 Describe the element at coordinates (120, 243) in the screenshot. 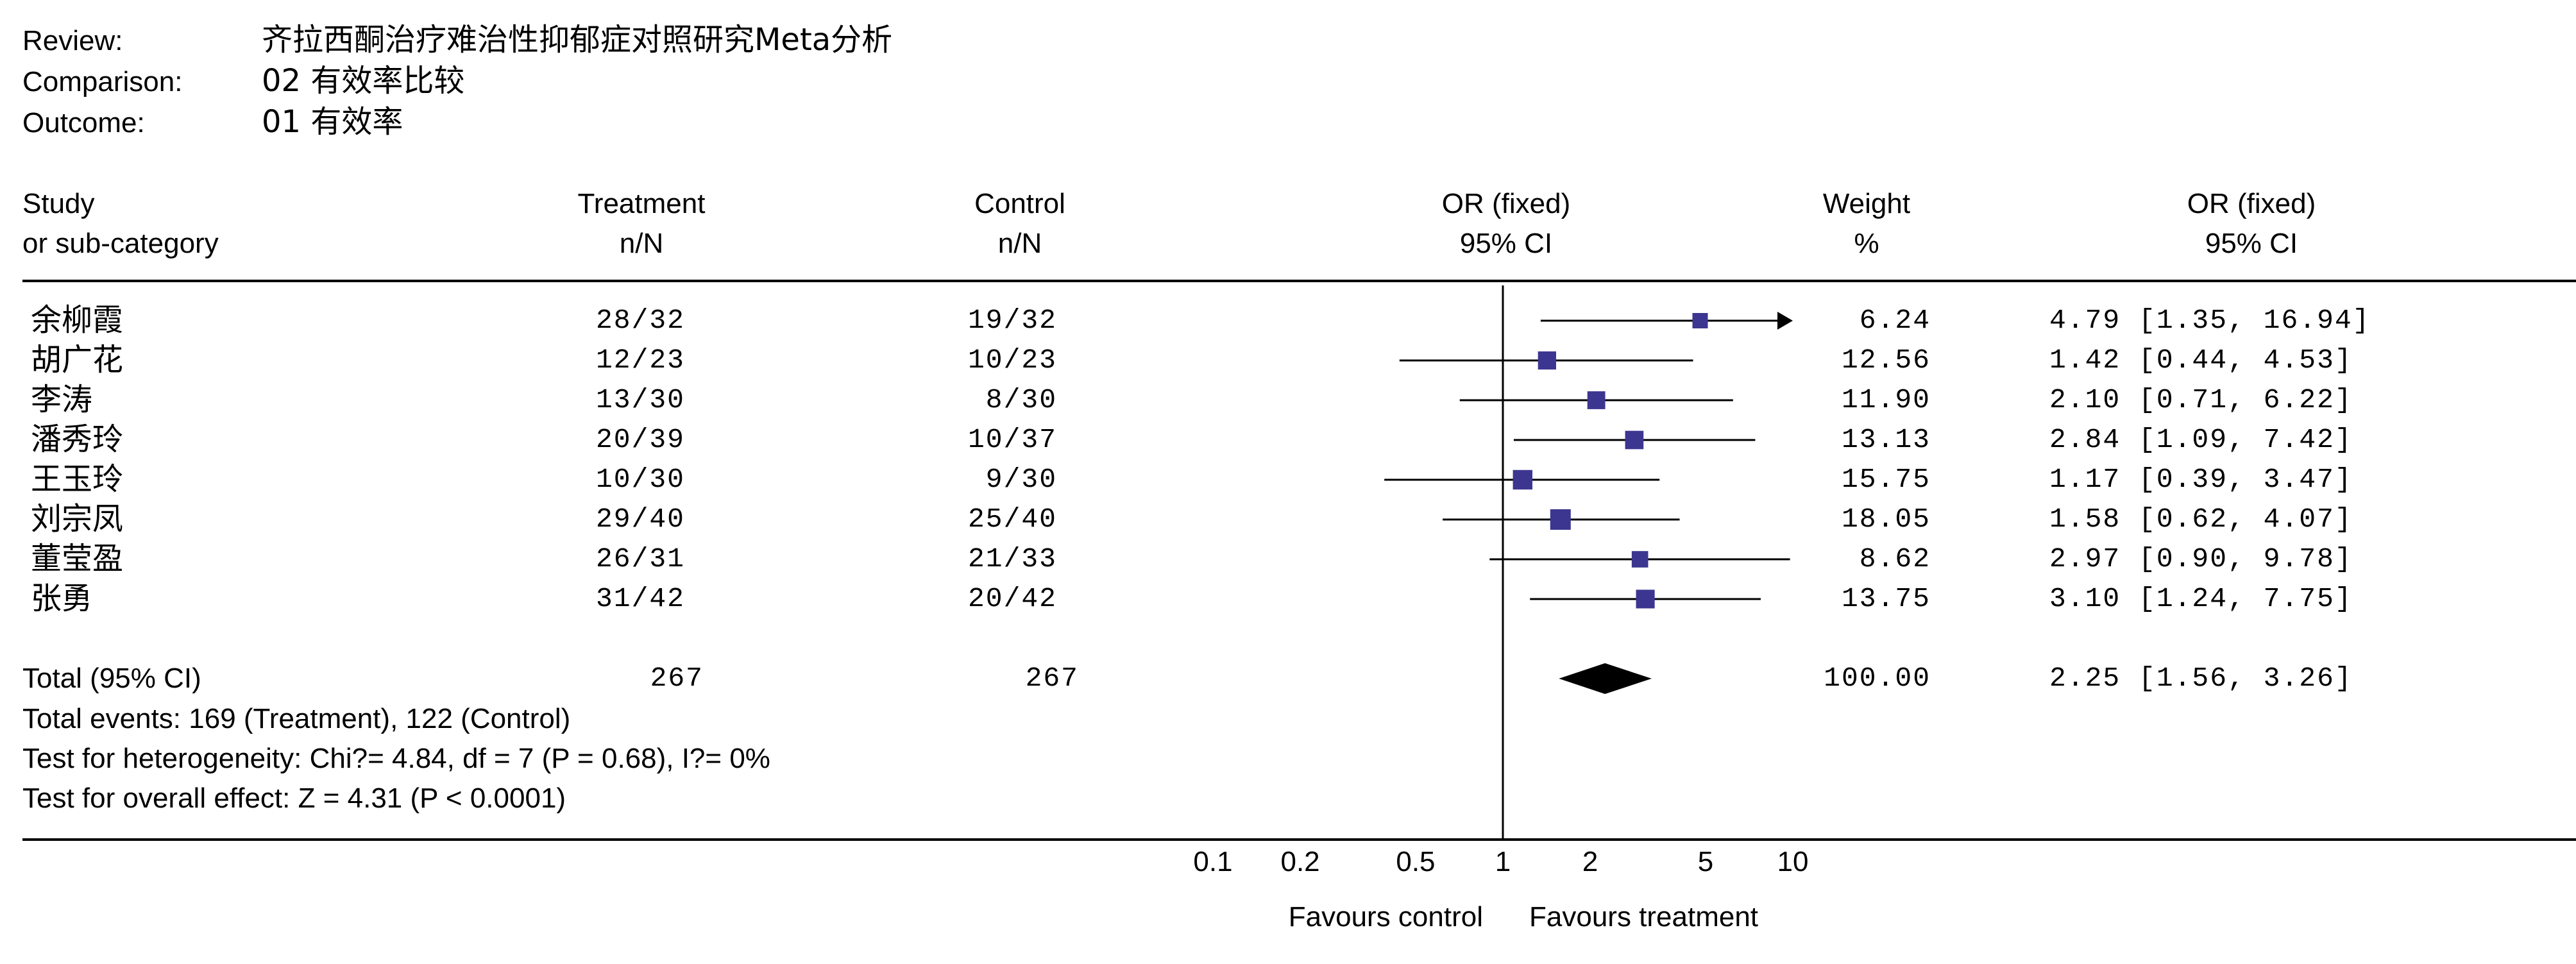

I see `col-study-subheading: or sub-category` at that location.